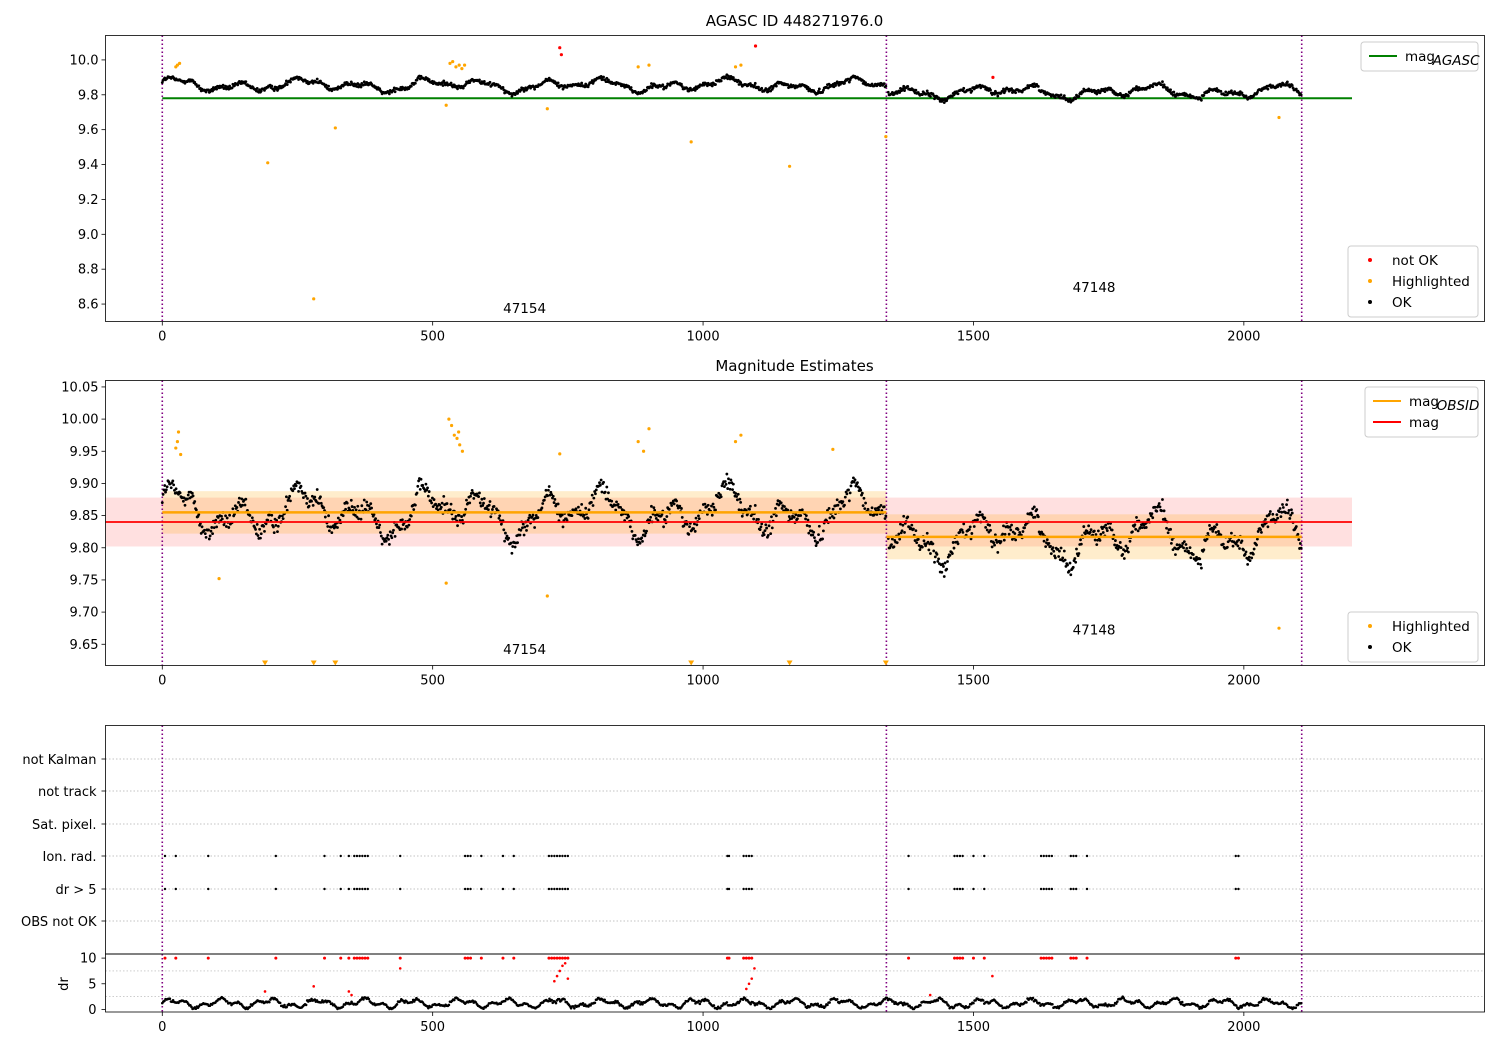  What do you see at coordinates (795, 21) in the screenshot?
I see `agasc-chart-title: AGASC ID 448271976.0` at bounding box center [795, 21].